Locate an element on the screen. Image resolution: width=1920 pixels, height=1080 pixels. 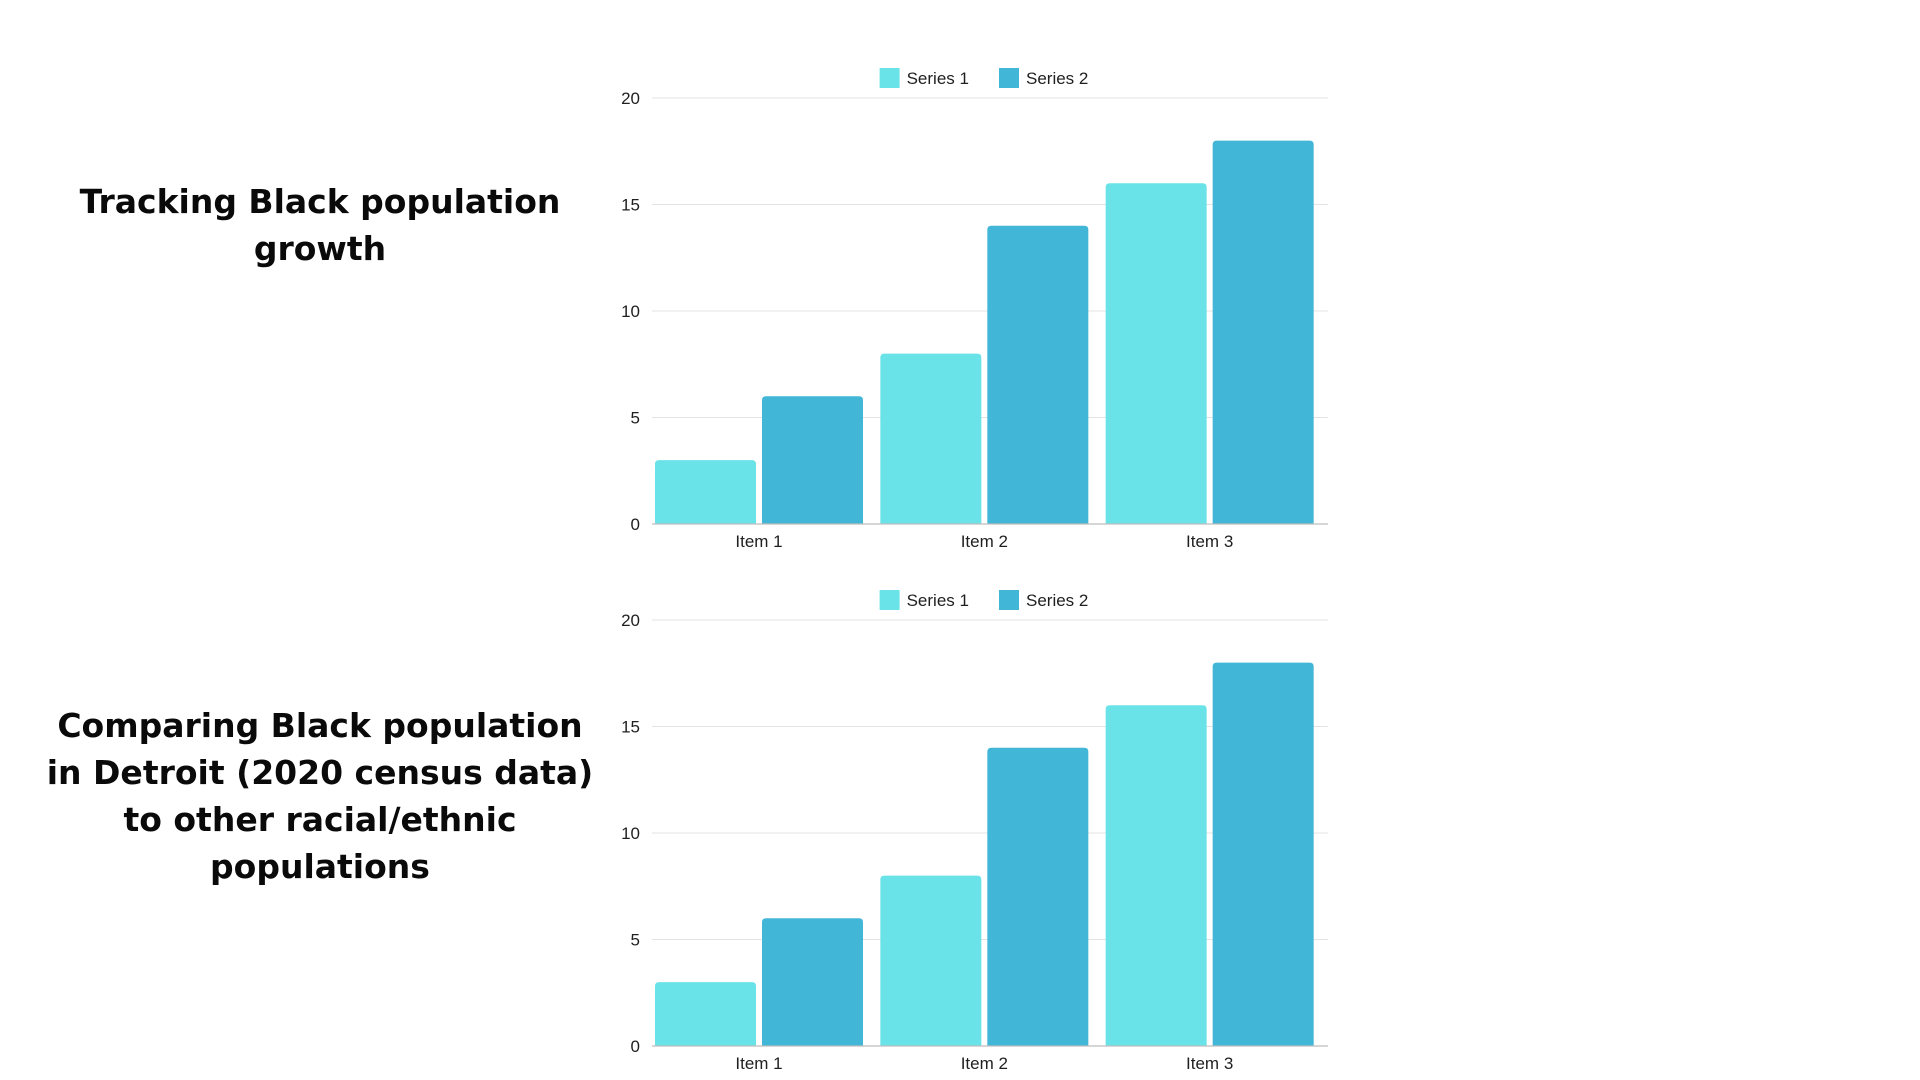
chart-1-heading: Tracking Black population growth is located at coordinates (320, 225).